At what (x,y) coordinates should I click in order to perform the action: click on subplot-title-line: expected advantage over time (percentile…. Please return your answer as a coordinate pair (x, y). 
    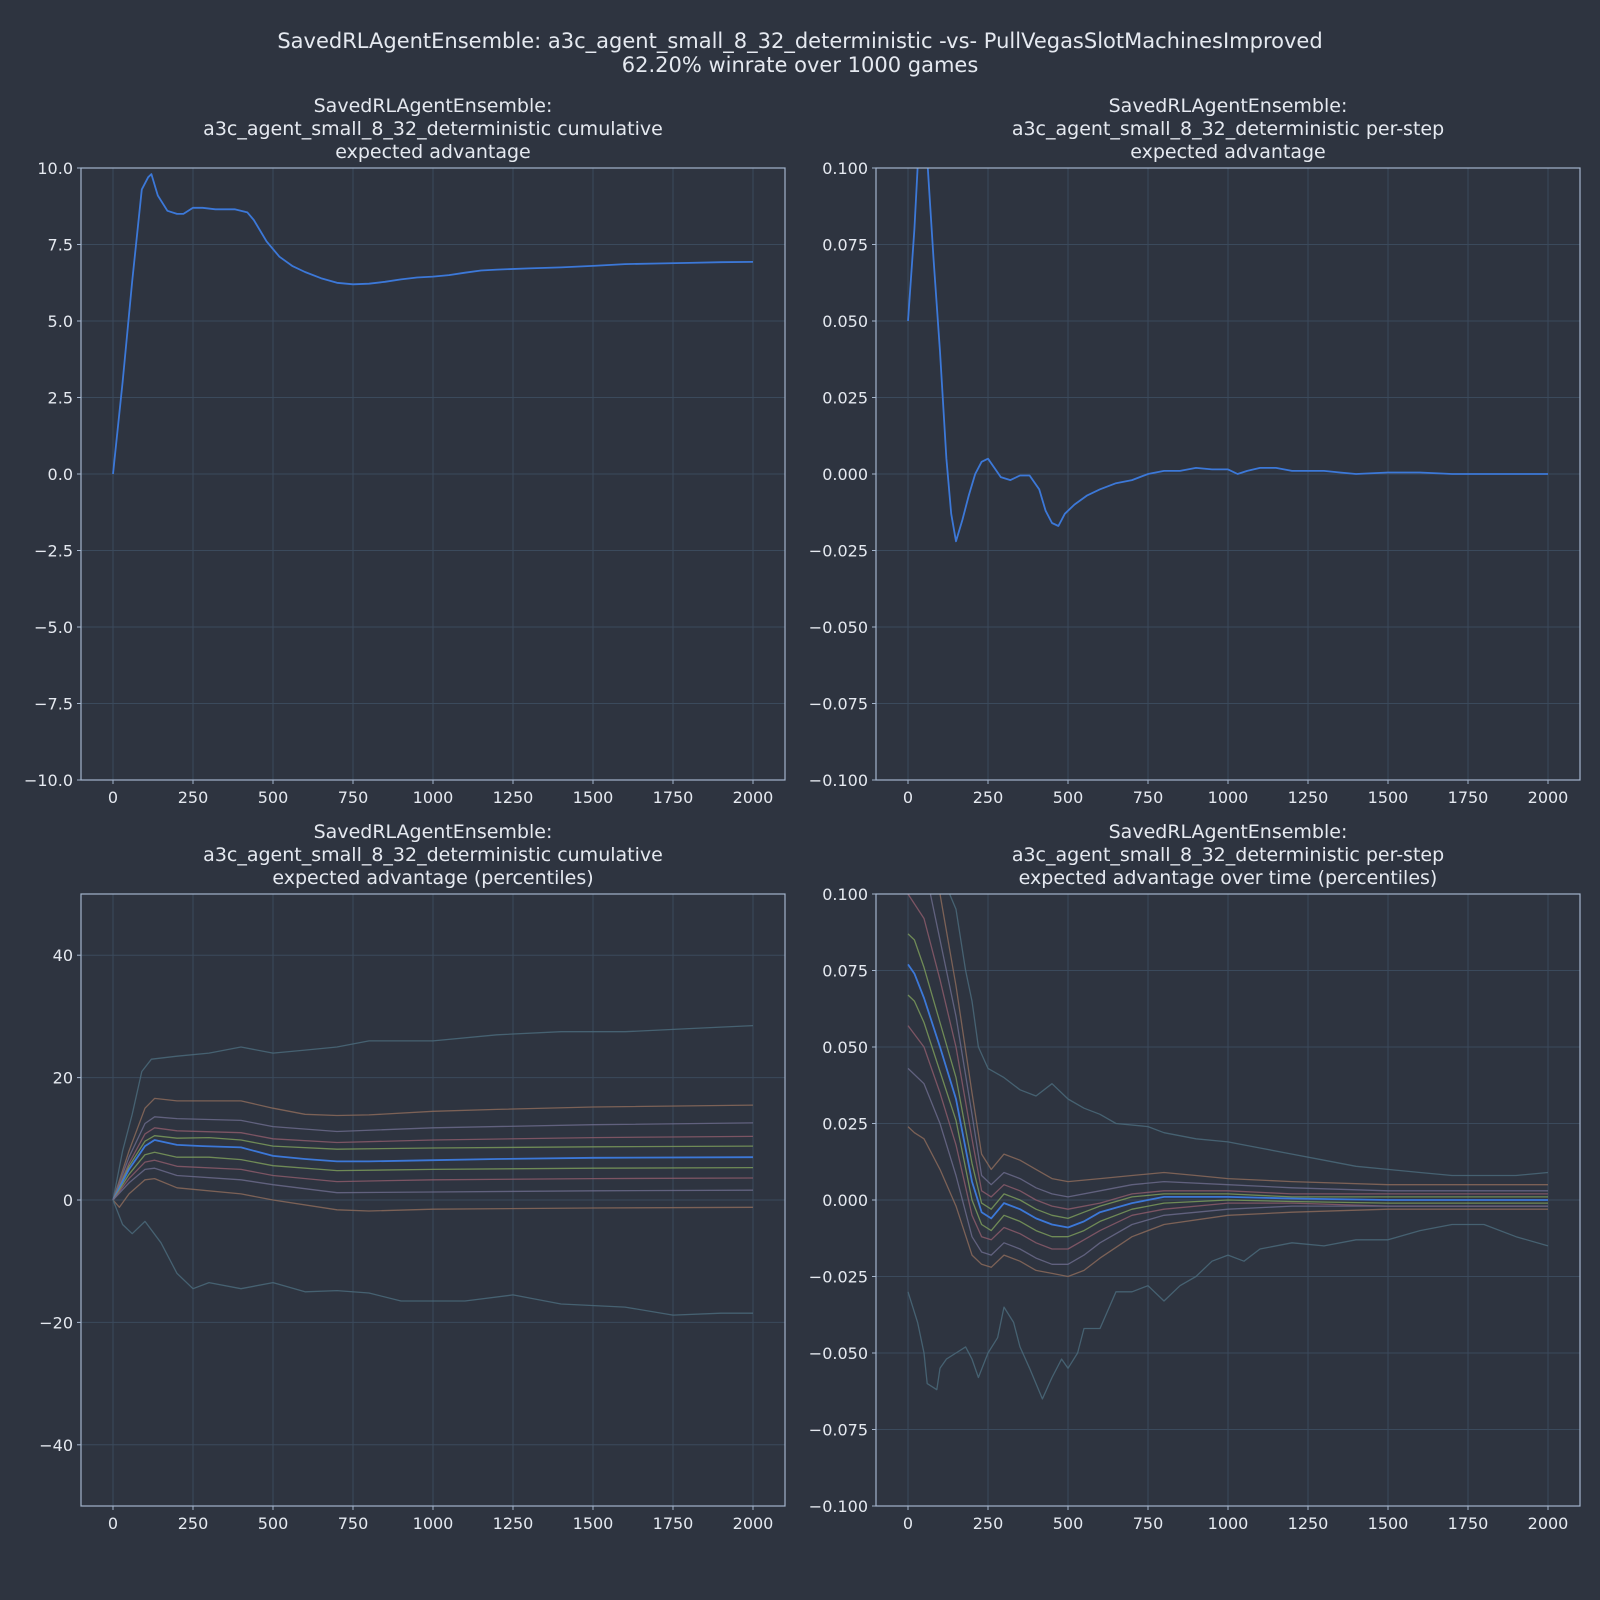
    Looking at the image, I should click on (1228, 878).